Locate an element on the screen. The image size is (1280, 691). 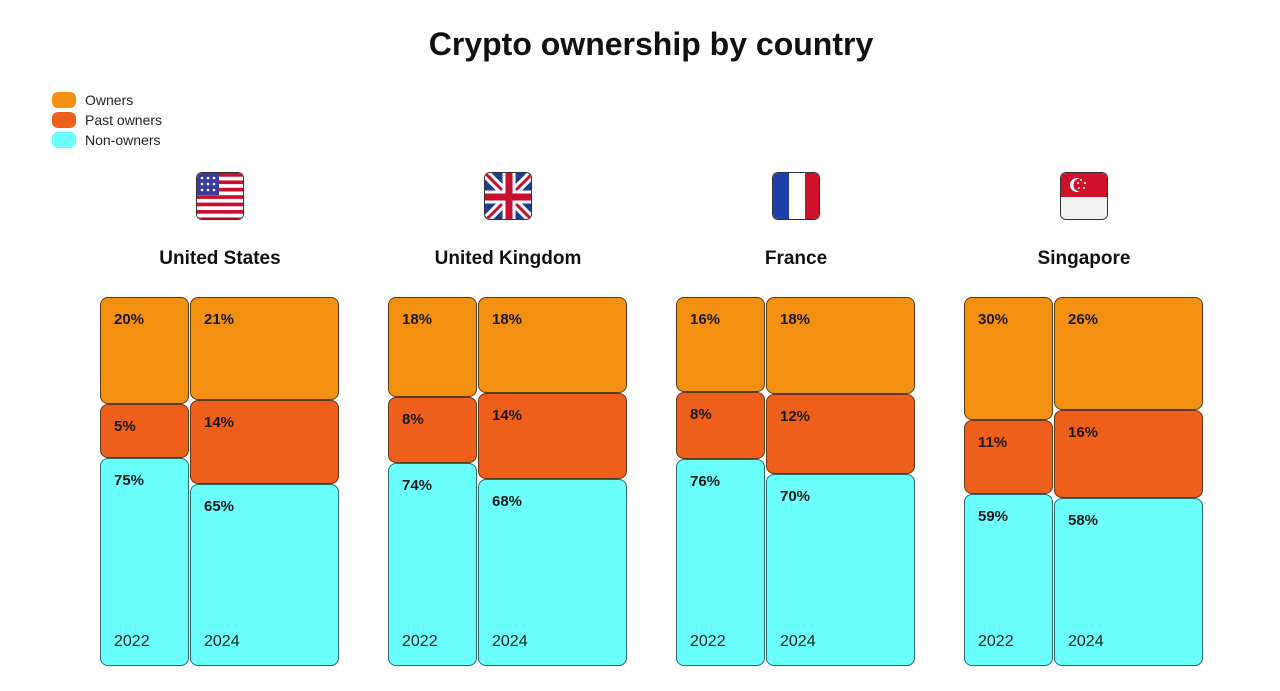
country-name: France is located at coordinates (796, 258).